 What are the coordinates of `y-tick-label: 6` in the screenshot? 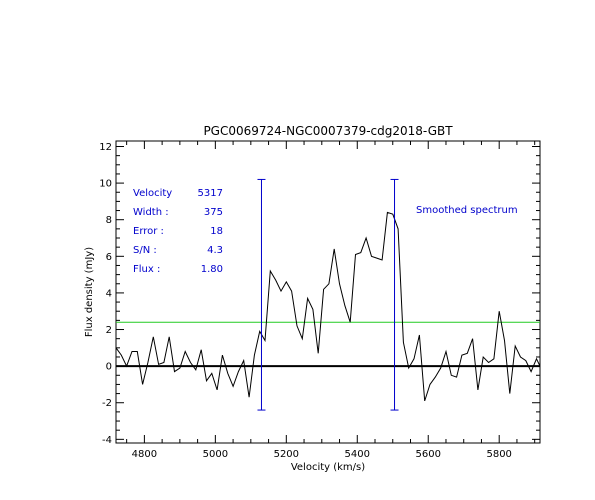 It's located at (109, 257).